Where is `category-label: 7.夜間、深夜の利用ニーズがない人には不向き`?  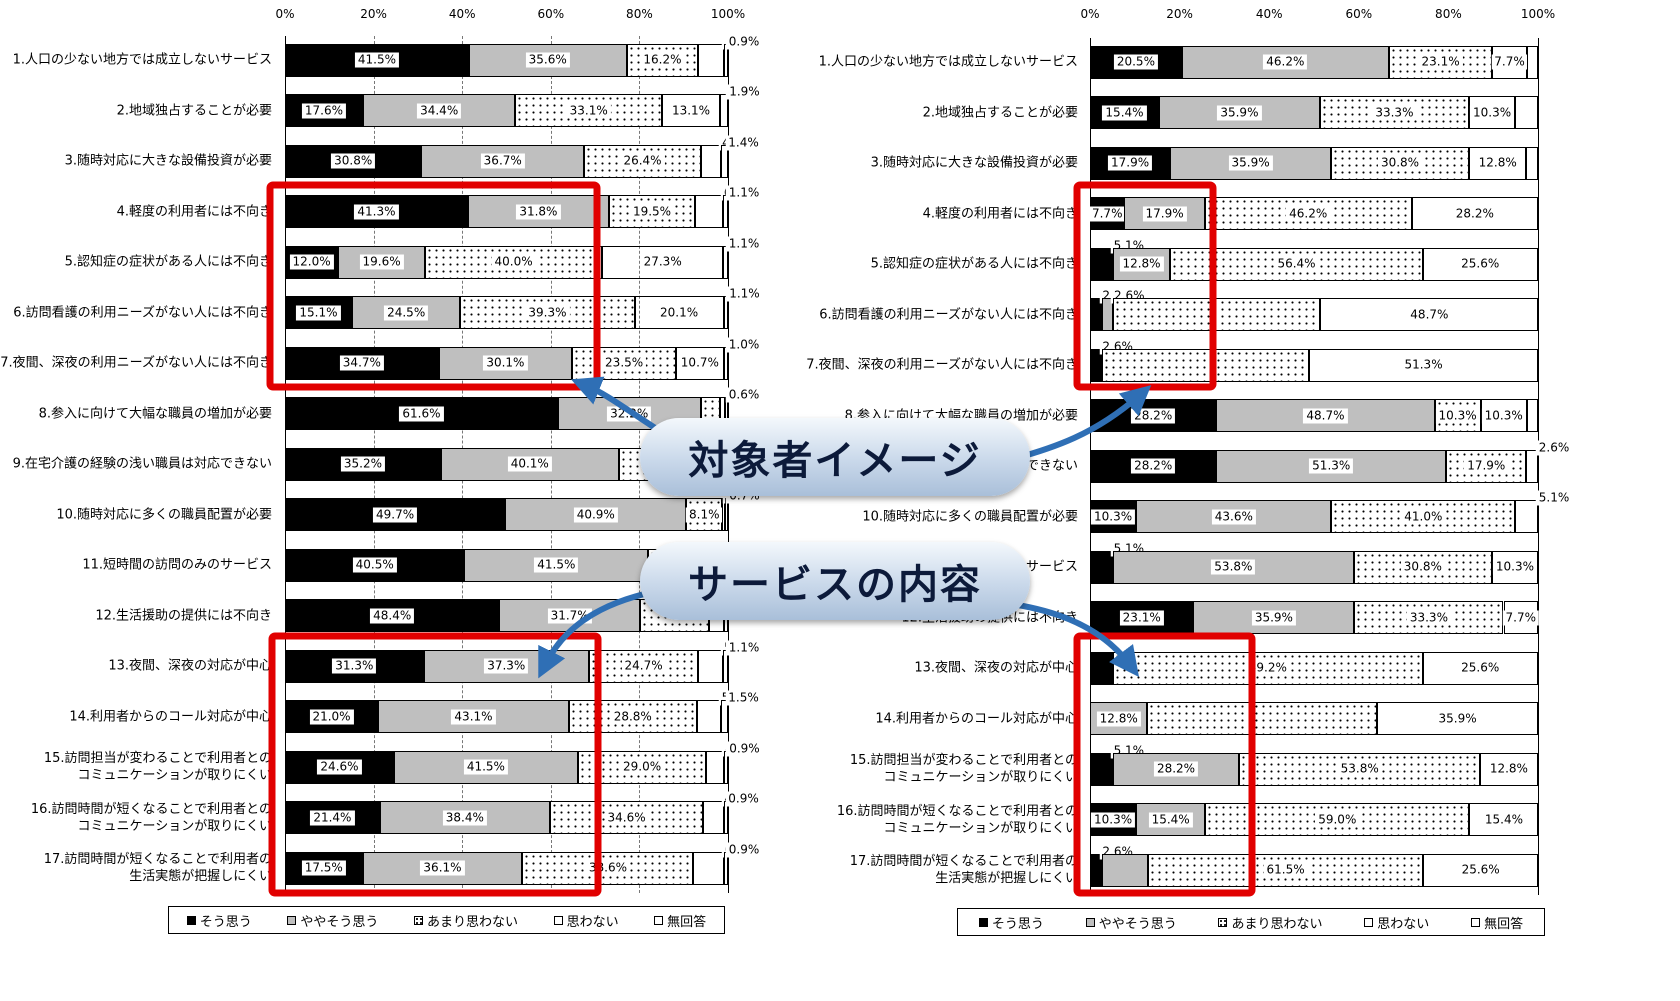 category-label: 7.夜間、深夜の利用ニーズがない人には不向き is located at coordinates (942, 365).